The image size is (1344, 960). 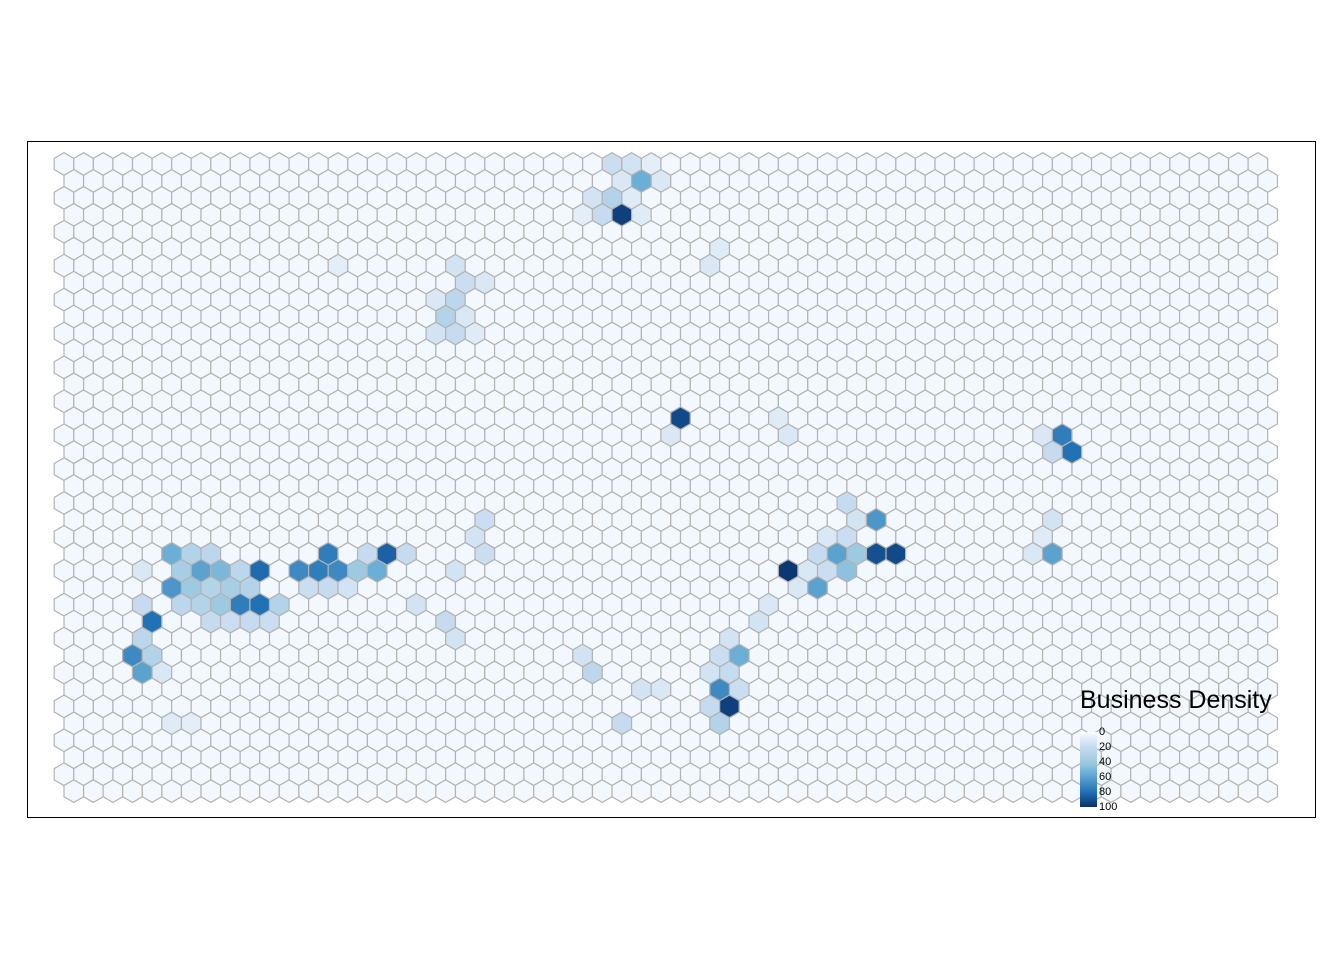 I want to click on legend-tick-0: 0, so click(x=1102, y=732).